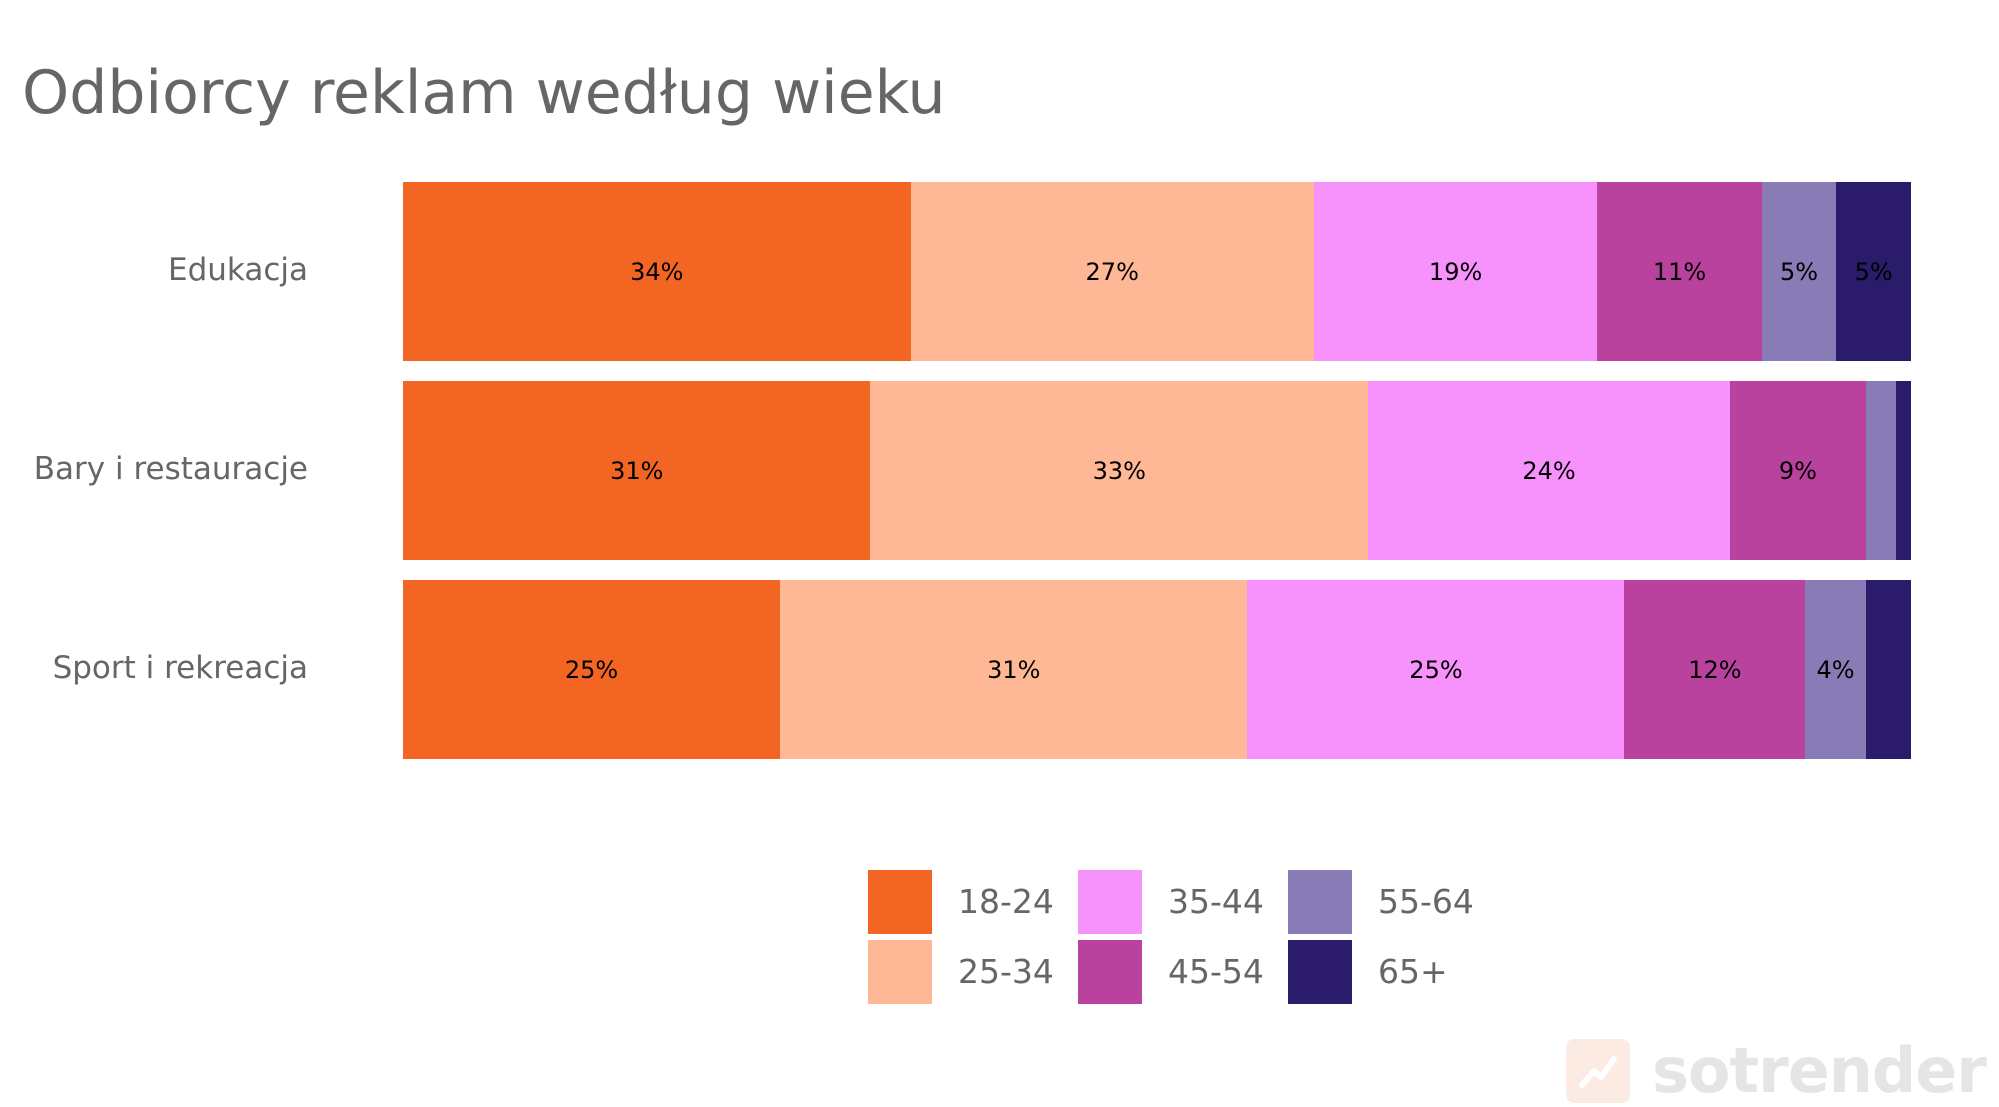 The height and width of the screenshot is (1107, 1999). Describe the element at coordinates (1006, 901) in the screenshot. I see `legend-label: 18-24` at that location.